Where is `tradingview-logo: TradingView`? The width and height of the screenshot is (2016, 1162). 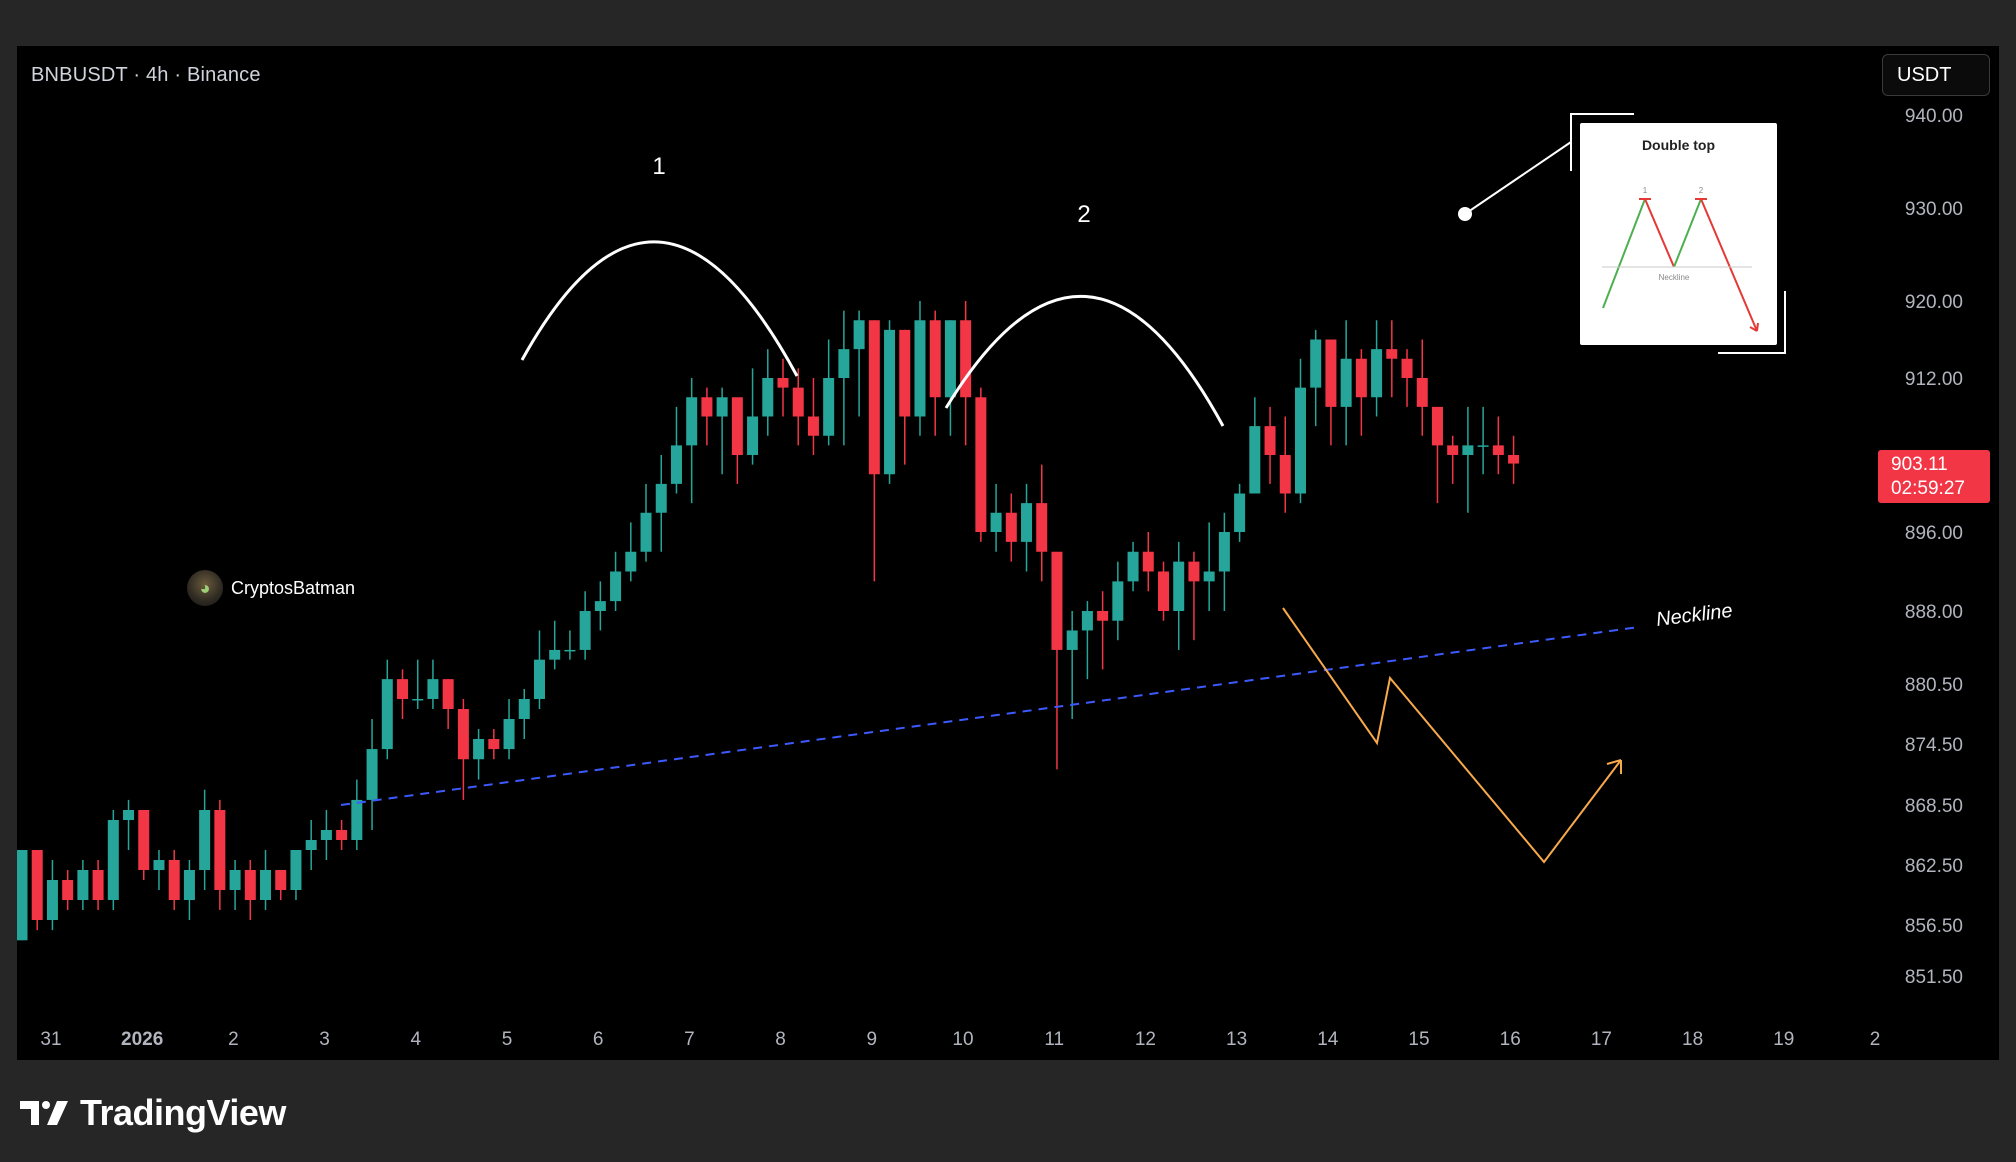 tradingview-logo: TradingView is located at coordinates (153, 1113).